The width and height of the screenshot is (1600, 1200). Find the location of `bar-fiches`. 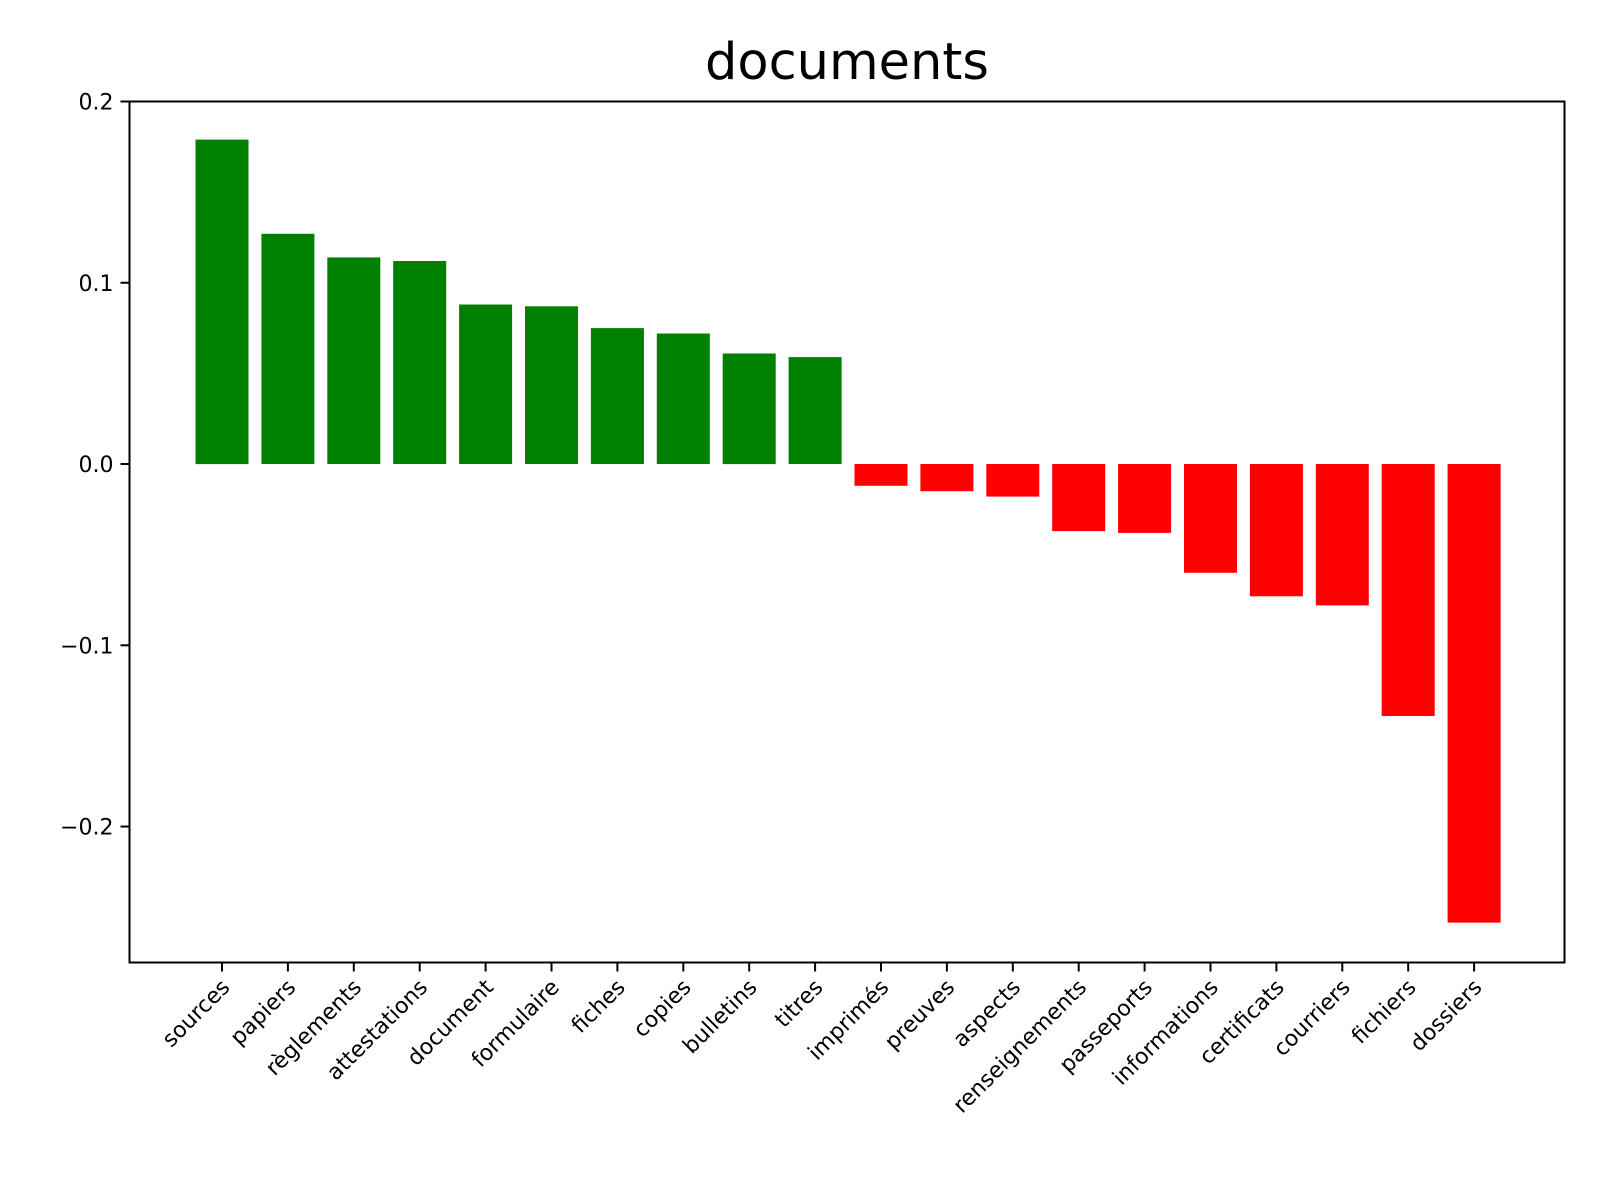

bar-fiches is located at coordinates (617, 396).